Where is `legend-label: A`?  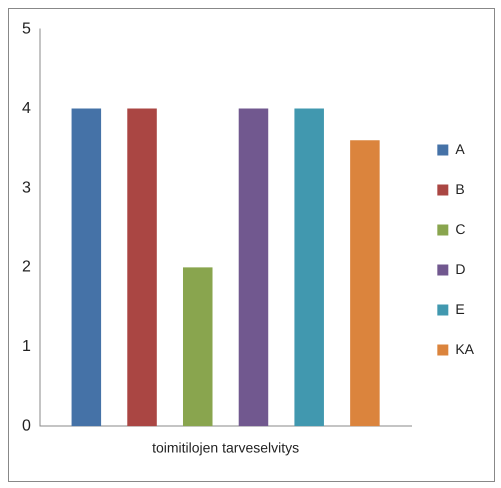 legend-label: A is located at coordinates (460, 148).